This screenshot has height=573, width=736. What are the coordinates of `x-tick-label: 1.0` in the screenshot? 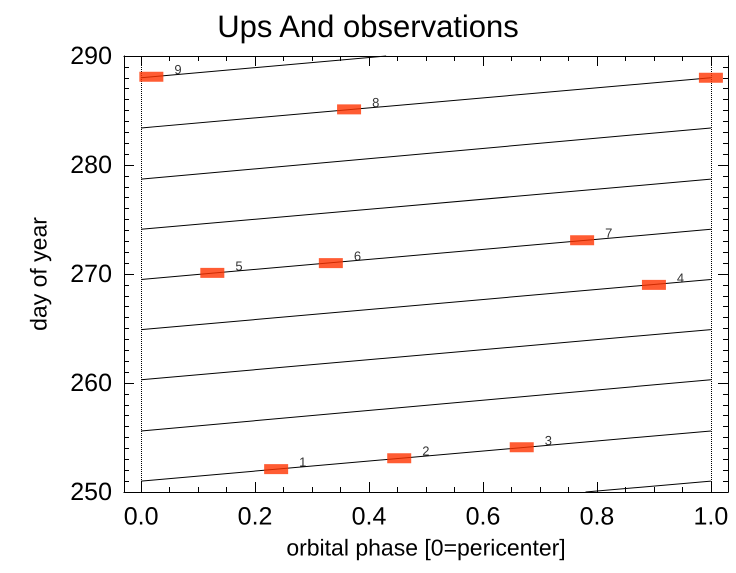 It's located at (711, 516).